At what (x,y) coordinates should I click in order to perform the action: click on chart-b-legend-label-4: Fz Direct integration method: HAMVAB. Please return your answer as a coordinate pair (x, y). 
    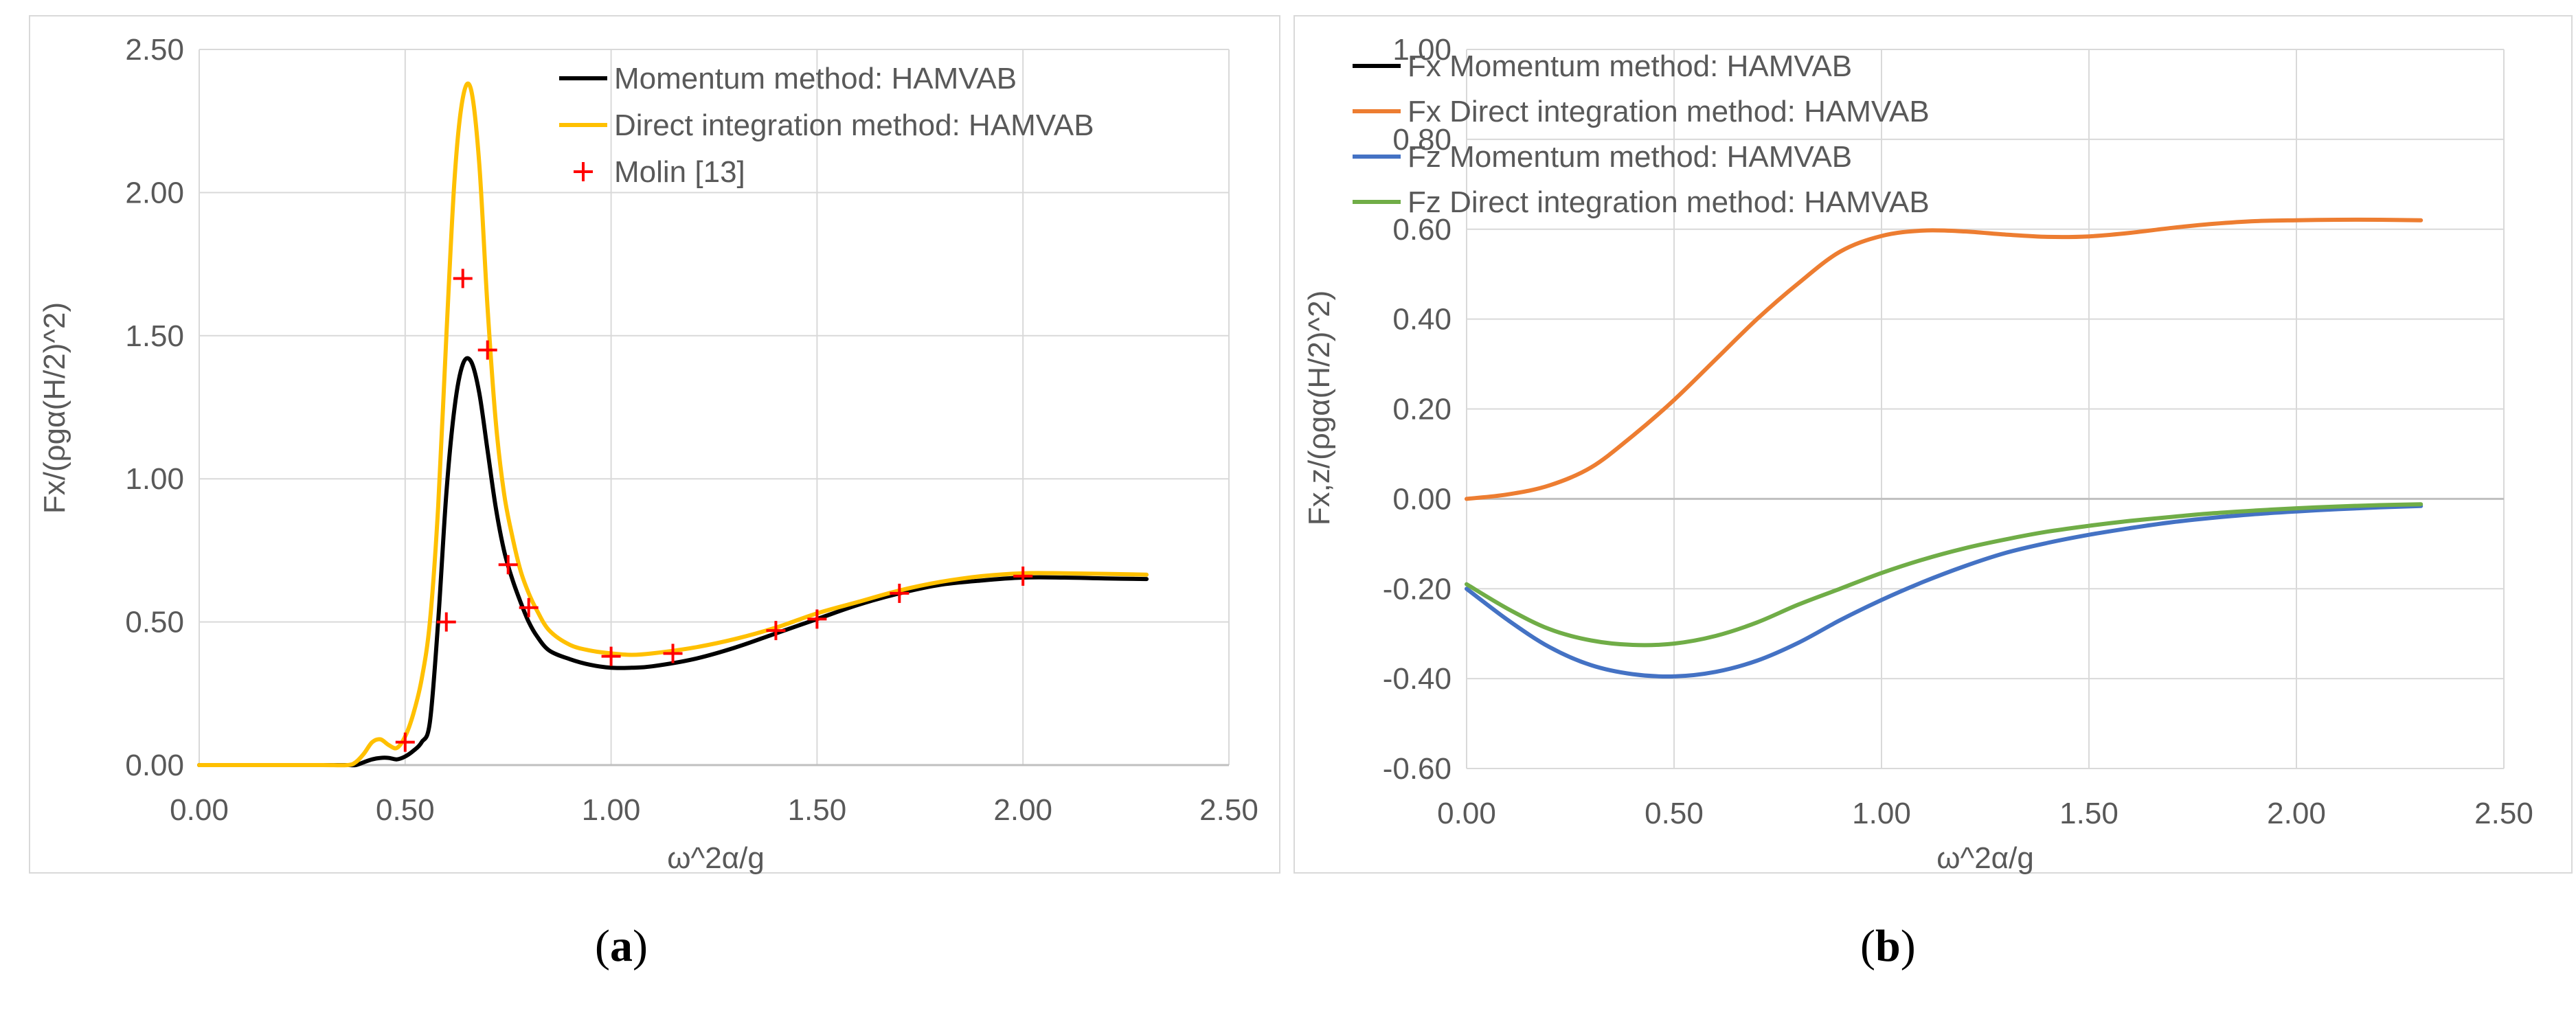
    Looking at the image, I should click on (1669, 202).